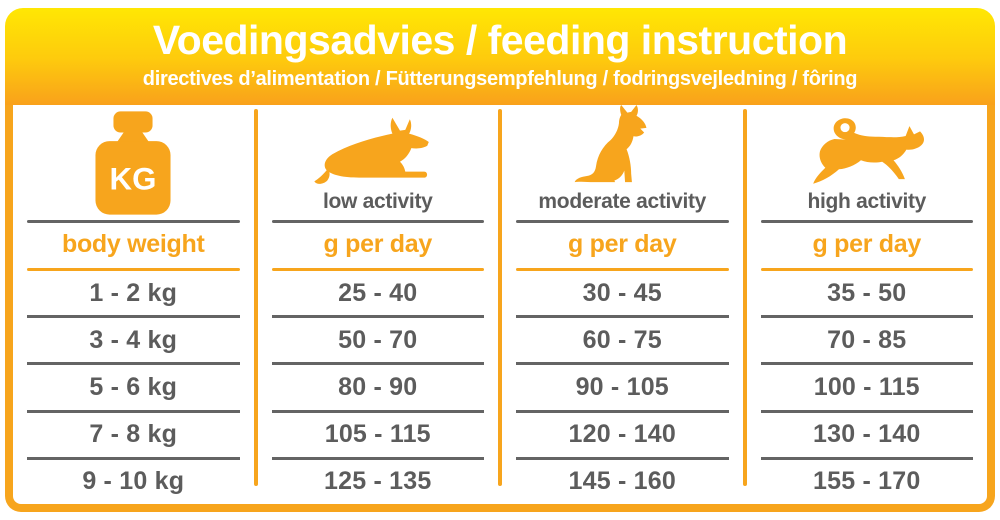  I want to click on dog-lying-icon, so click(378, 153).